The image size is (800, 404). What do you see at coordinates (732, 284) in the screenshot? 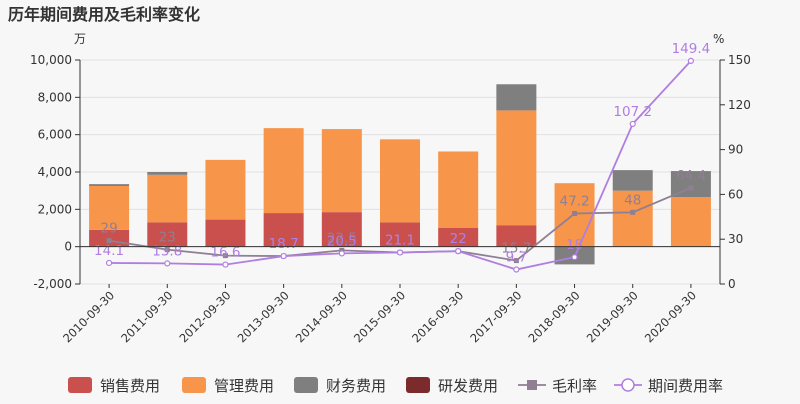
I see `right-tick-label: 0` at bounding box center [732, 284].